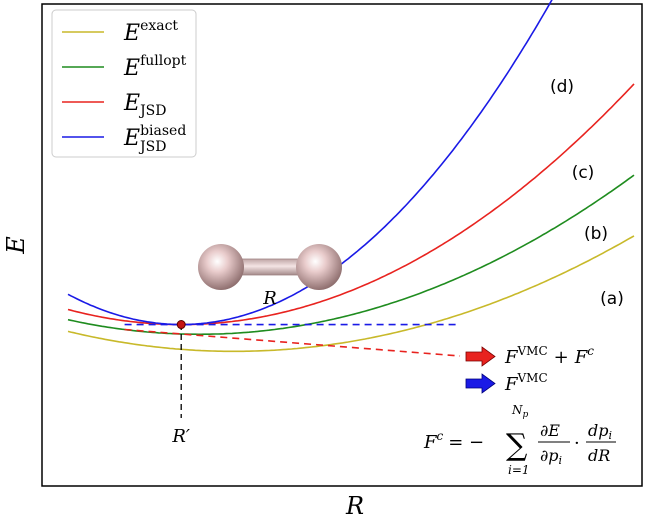  I want to click on molecule-icon, so click(270, 267).